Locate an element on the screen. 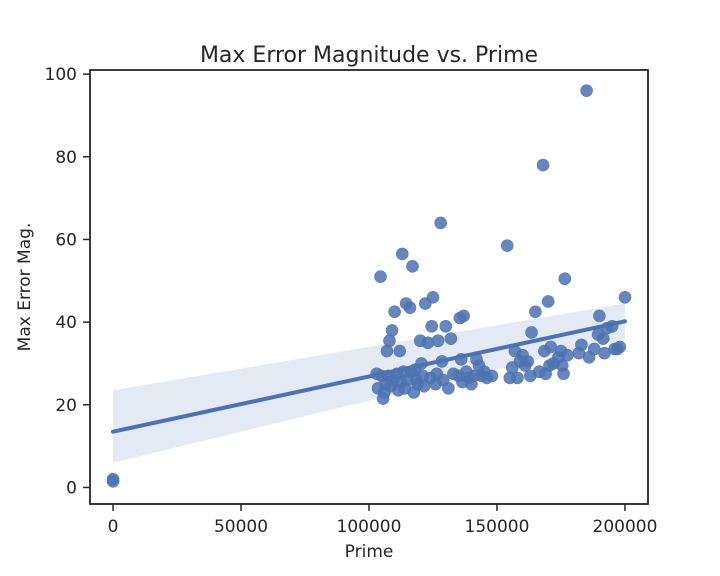 This screenshot has width=720, height=576. x-tick-label: 50000 is located at coordinates (241, 527).